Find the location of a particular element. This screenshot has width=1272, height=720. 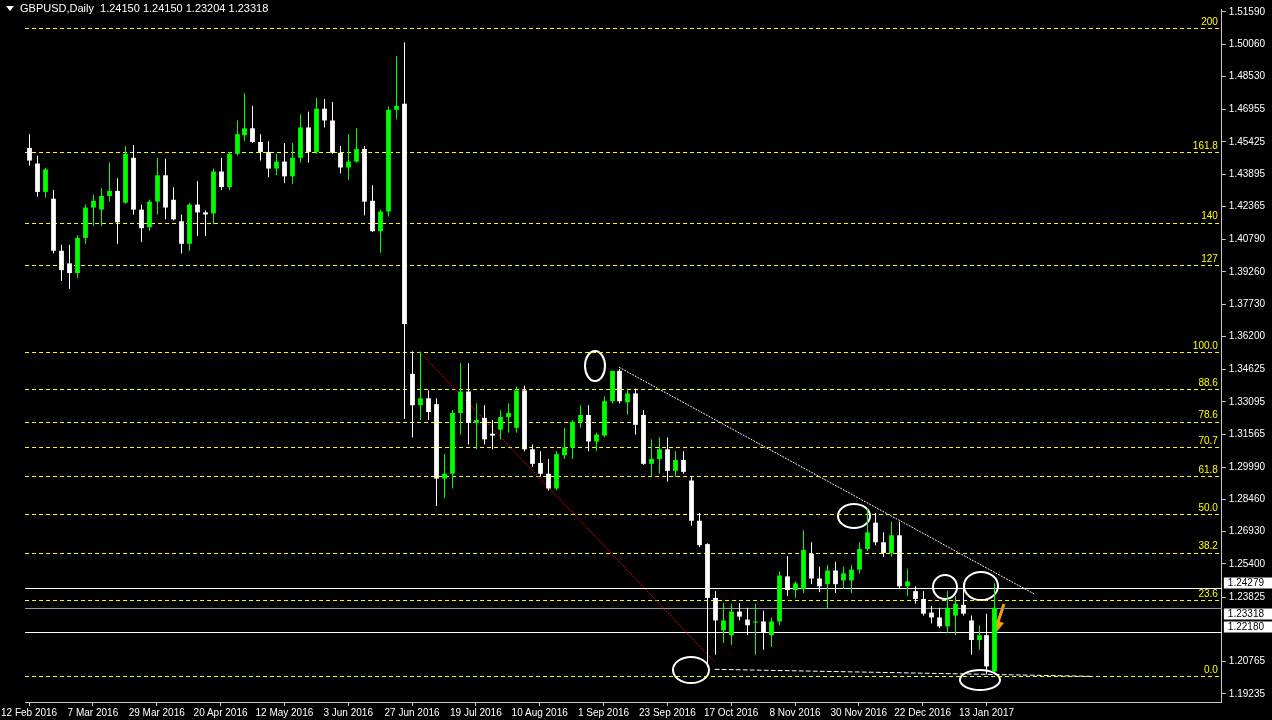

annotation: 100.0 is located at coordinates (1205, 346).